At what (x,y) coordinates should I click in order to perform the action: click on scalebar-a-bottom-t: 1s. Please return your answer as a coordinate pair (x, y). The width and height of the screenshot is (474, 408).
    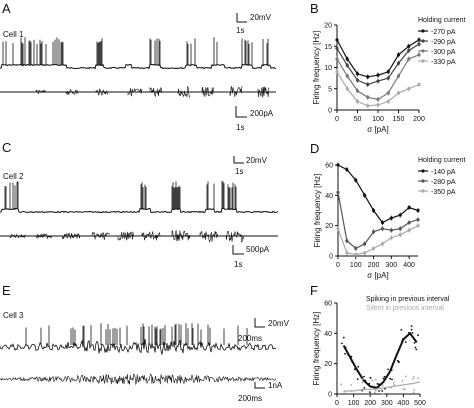
    Looking at the image, I should click on (240, 127).